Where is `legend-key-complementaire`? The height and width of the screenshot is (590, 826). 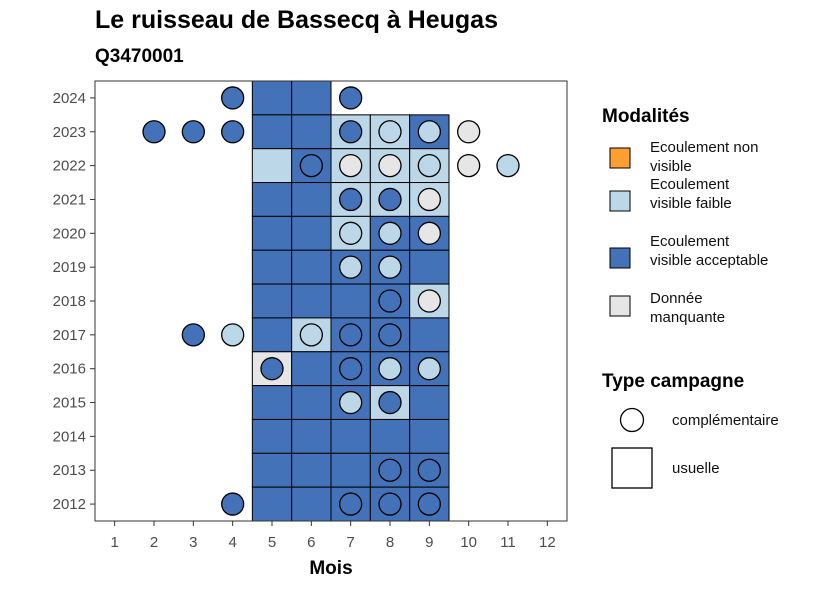 legend-key-complementaire is located at coordinates (632, 420).